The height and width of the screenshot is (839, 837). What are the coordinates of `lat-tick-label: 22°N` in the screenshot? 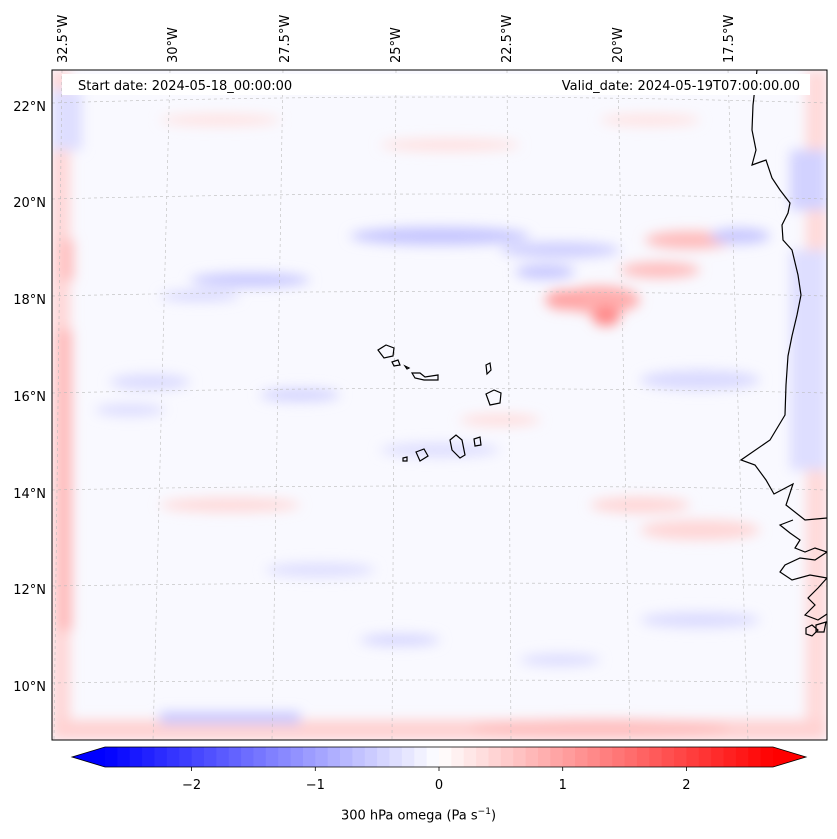 It's located at (29, 107).